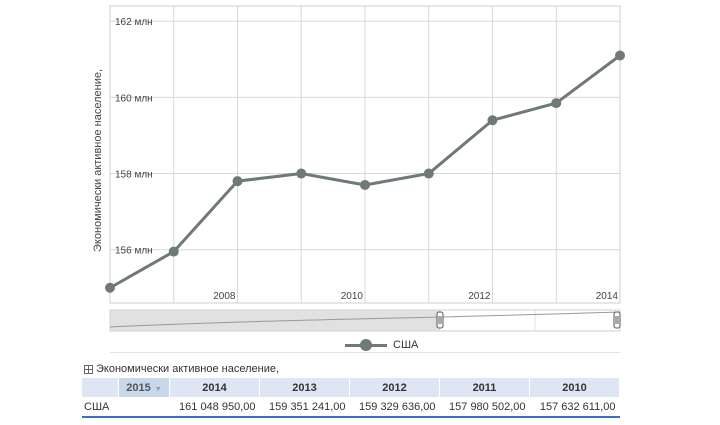  Describe the element at coordinates (134, 22) in the screenshot. I see `y-tick-label: 162 млн` at that location.